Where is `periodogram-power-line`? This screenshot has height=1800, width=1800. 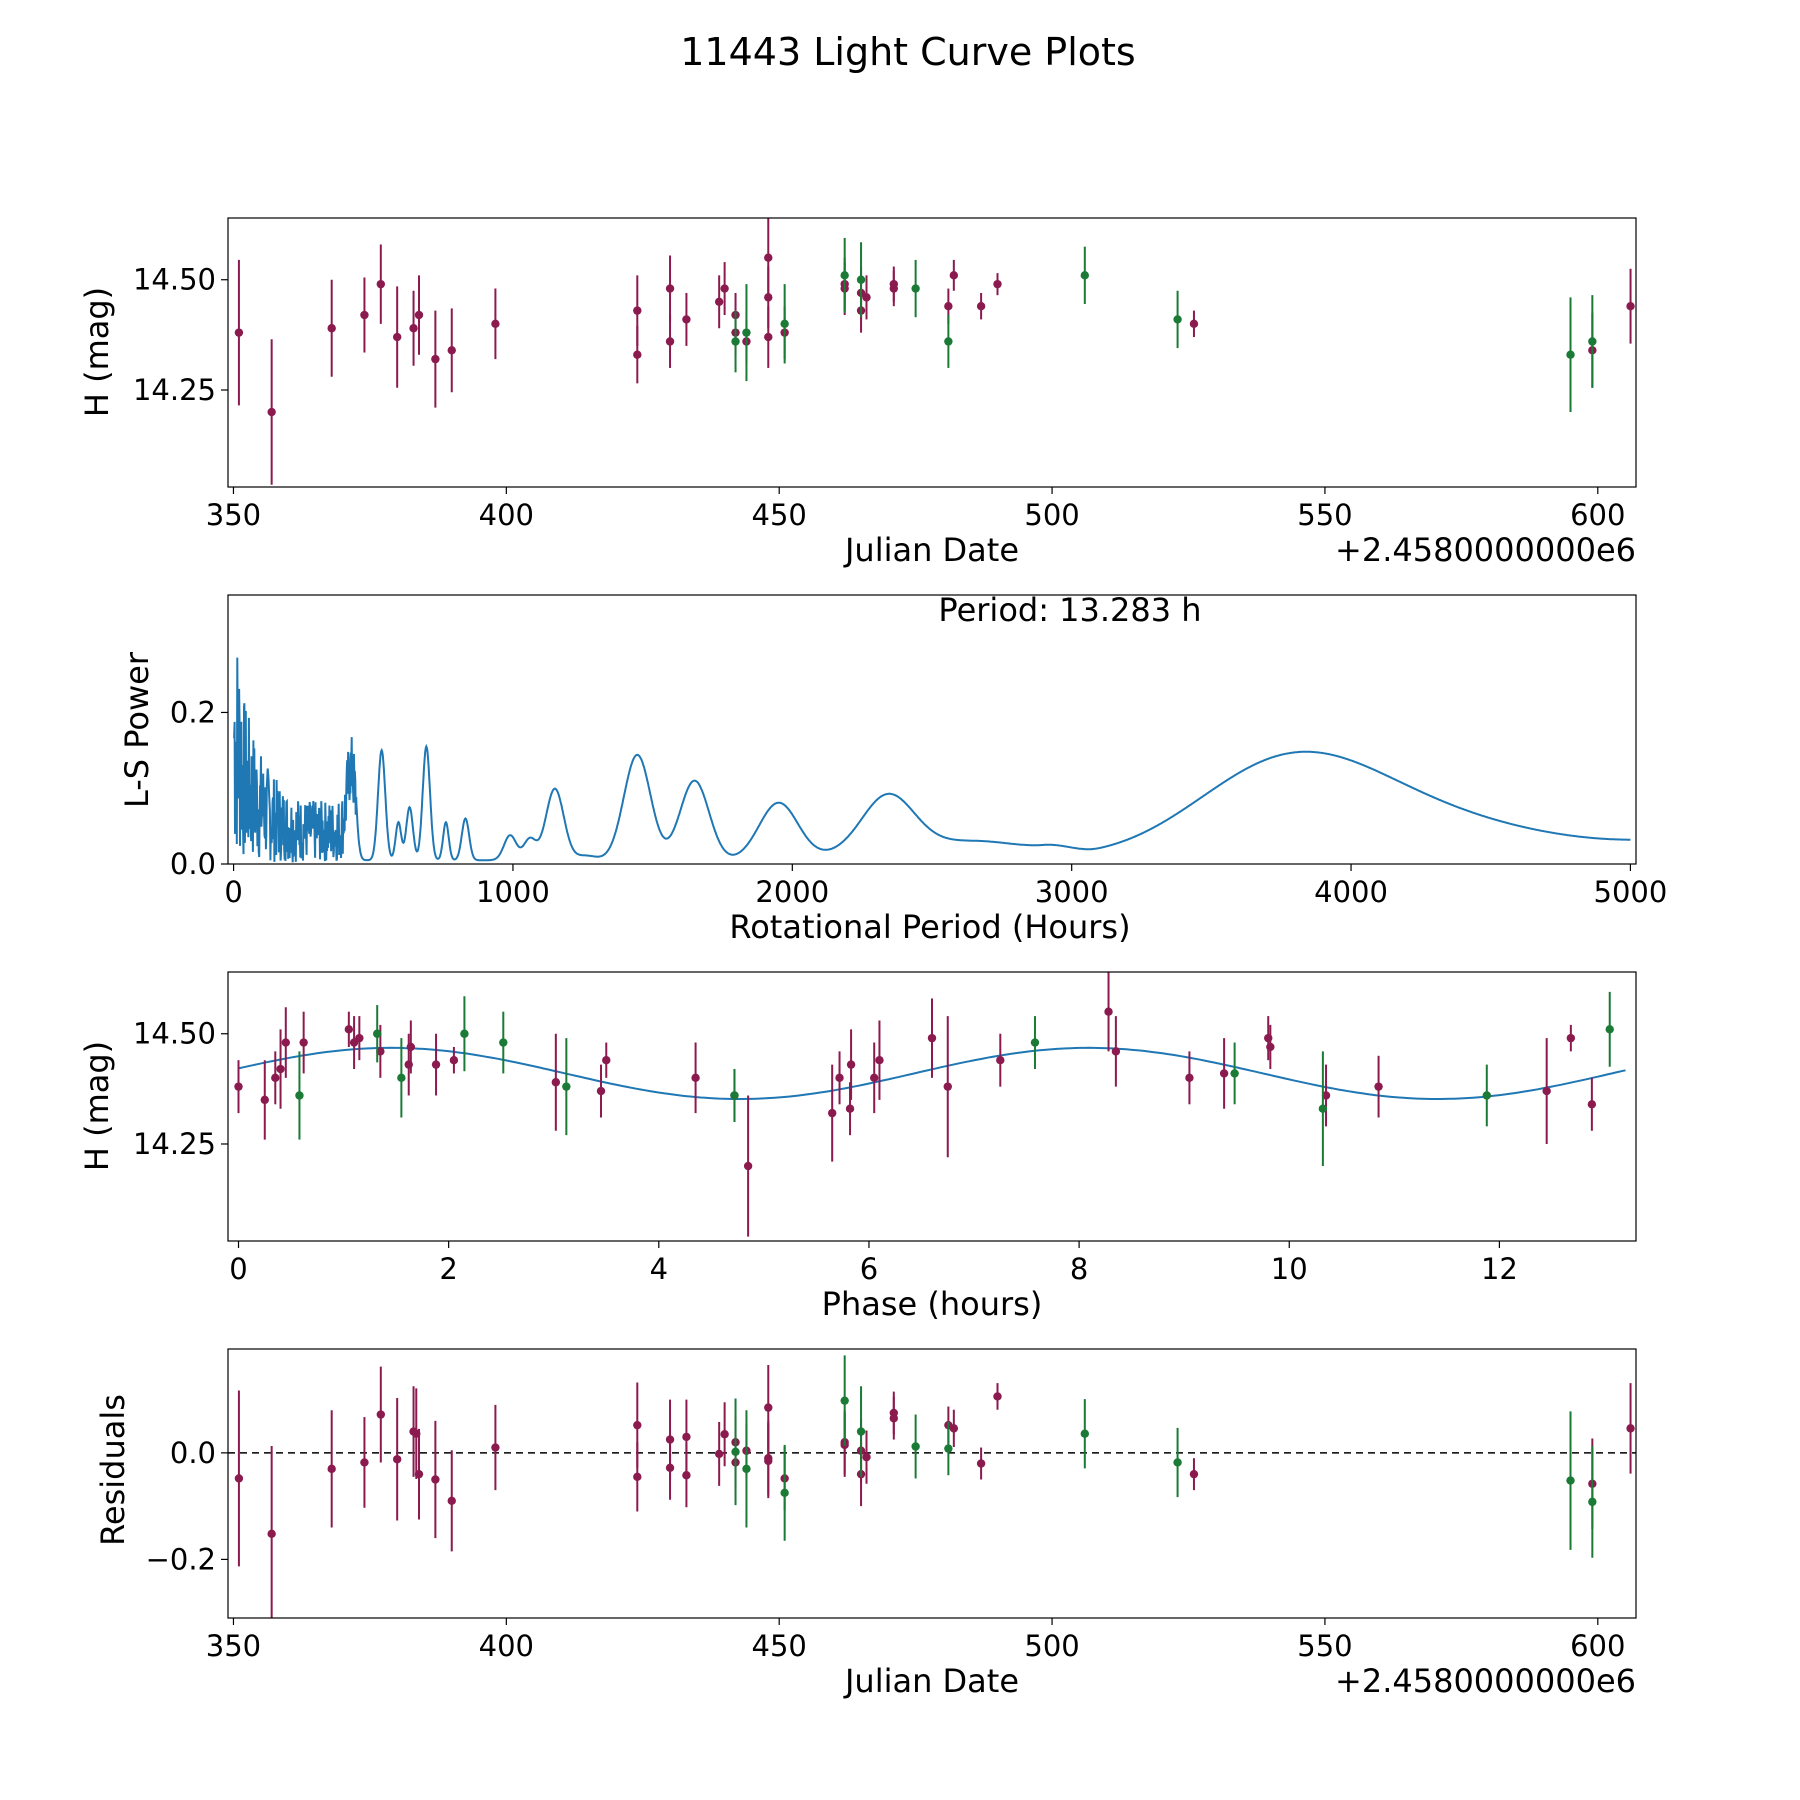 periodogram-power-line is located at coordinates (932, 760).